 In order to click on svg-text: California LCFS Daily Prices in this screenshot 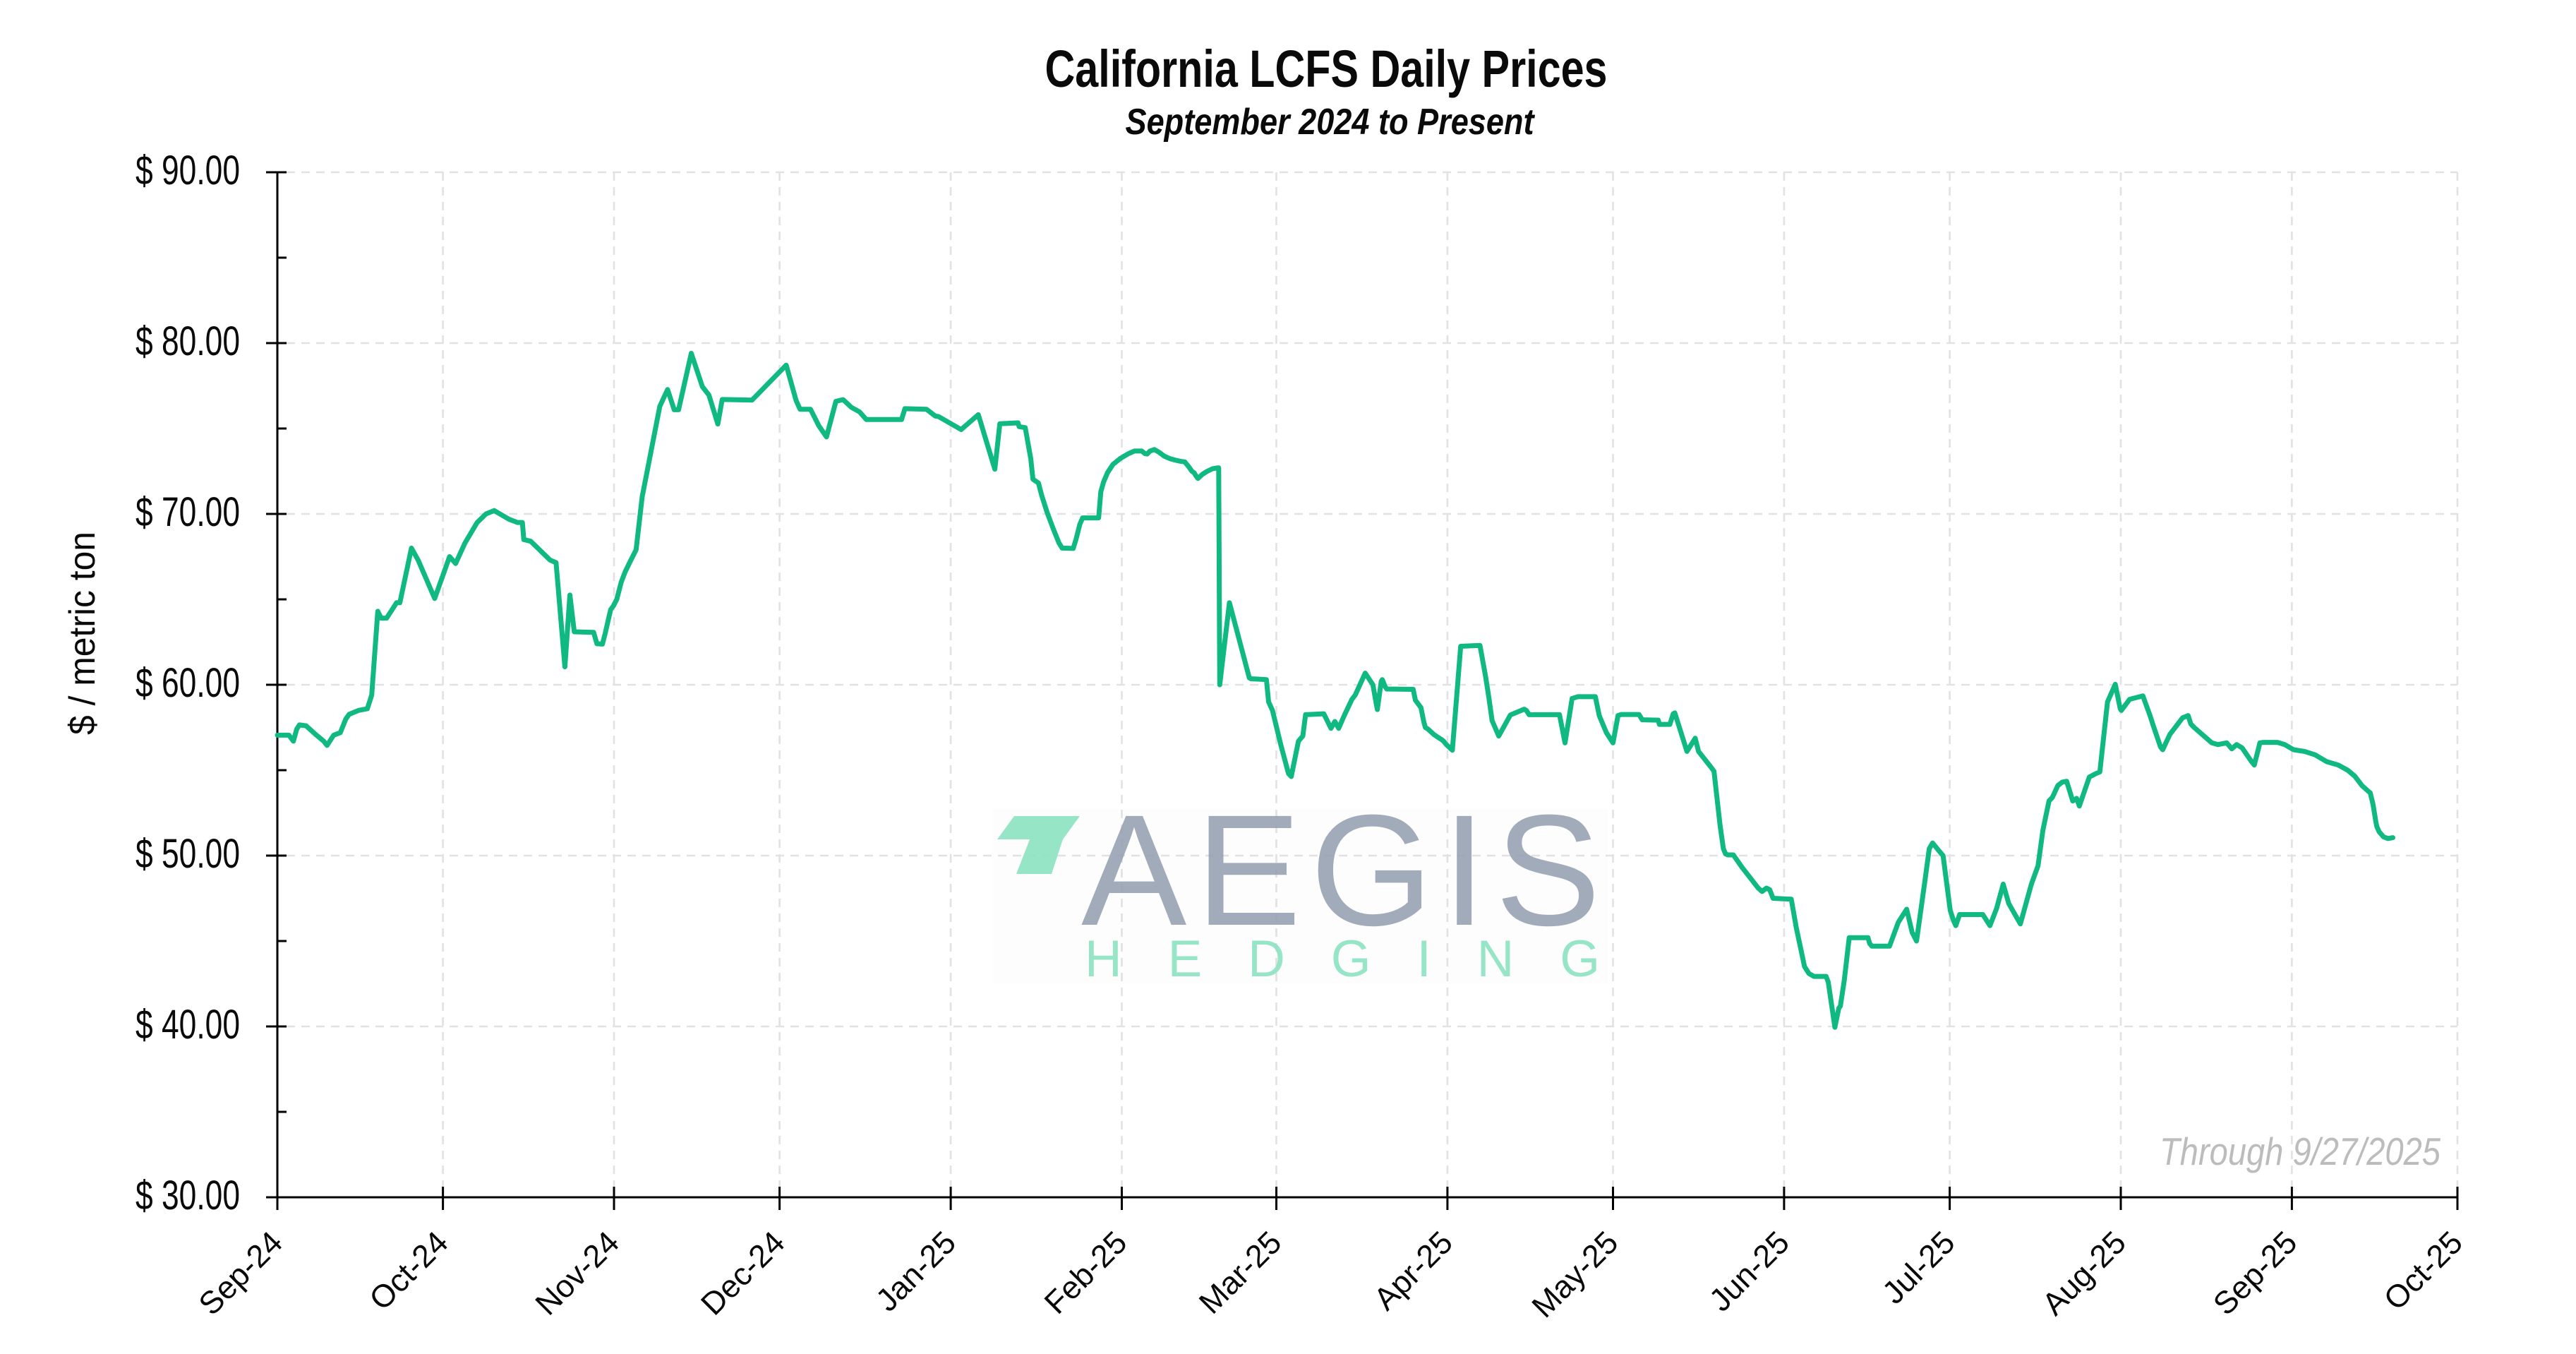, I will do `click(1326, 69)`.